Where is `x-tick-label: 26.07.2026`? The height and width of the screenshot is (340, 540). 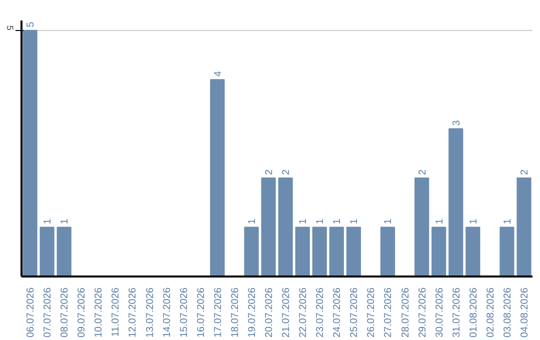 x-tick-label: 26.07.2026 is located at coordinates (372, 312).